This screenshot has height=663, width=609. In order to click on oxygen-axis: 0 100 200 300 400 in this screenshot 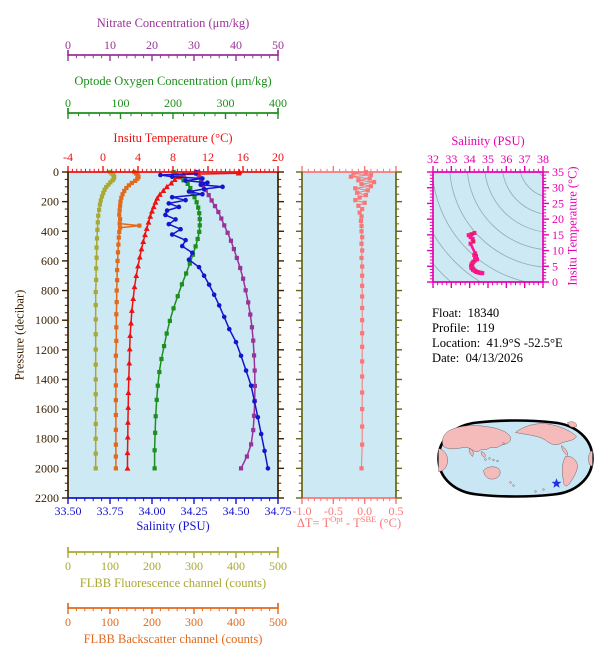, I will do `click(176, 107)`.